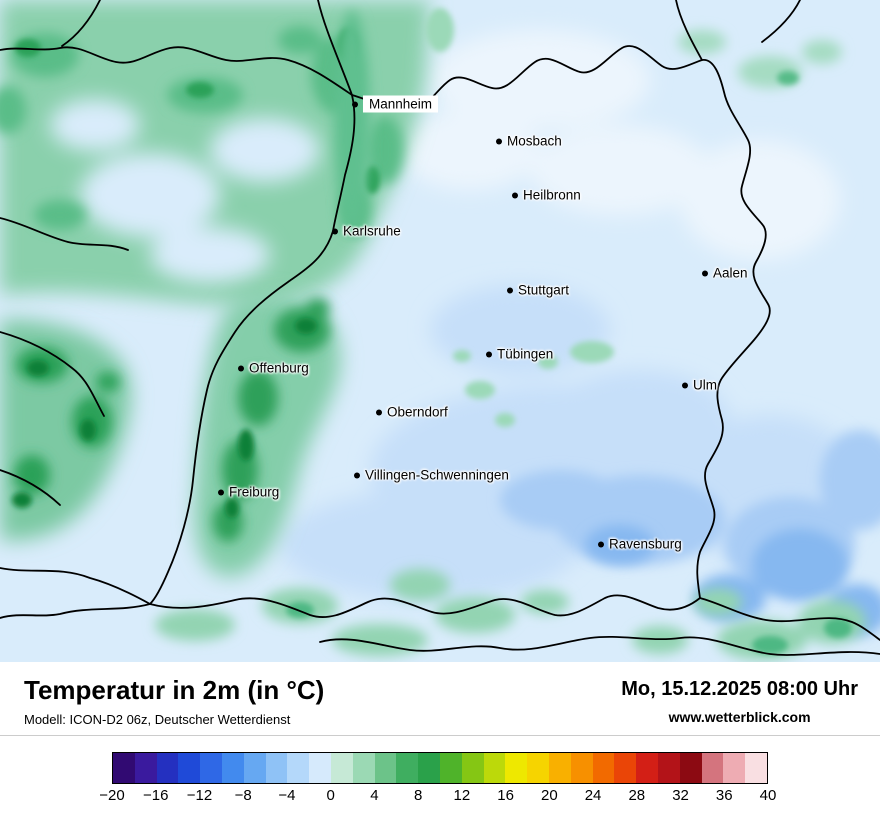  What do you see at coordinates (525, 354) in the screenshot?
I see `city-label: Tübingen` at bounding box center [525, 354].